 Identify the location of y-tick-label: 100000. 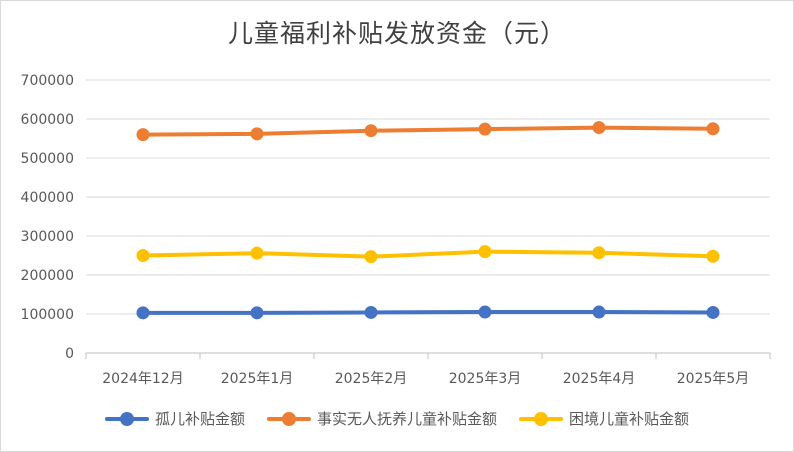
(47, 315).